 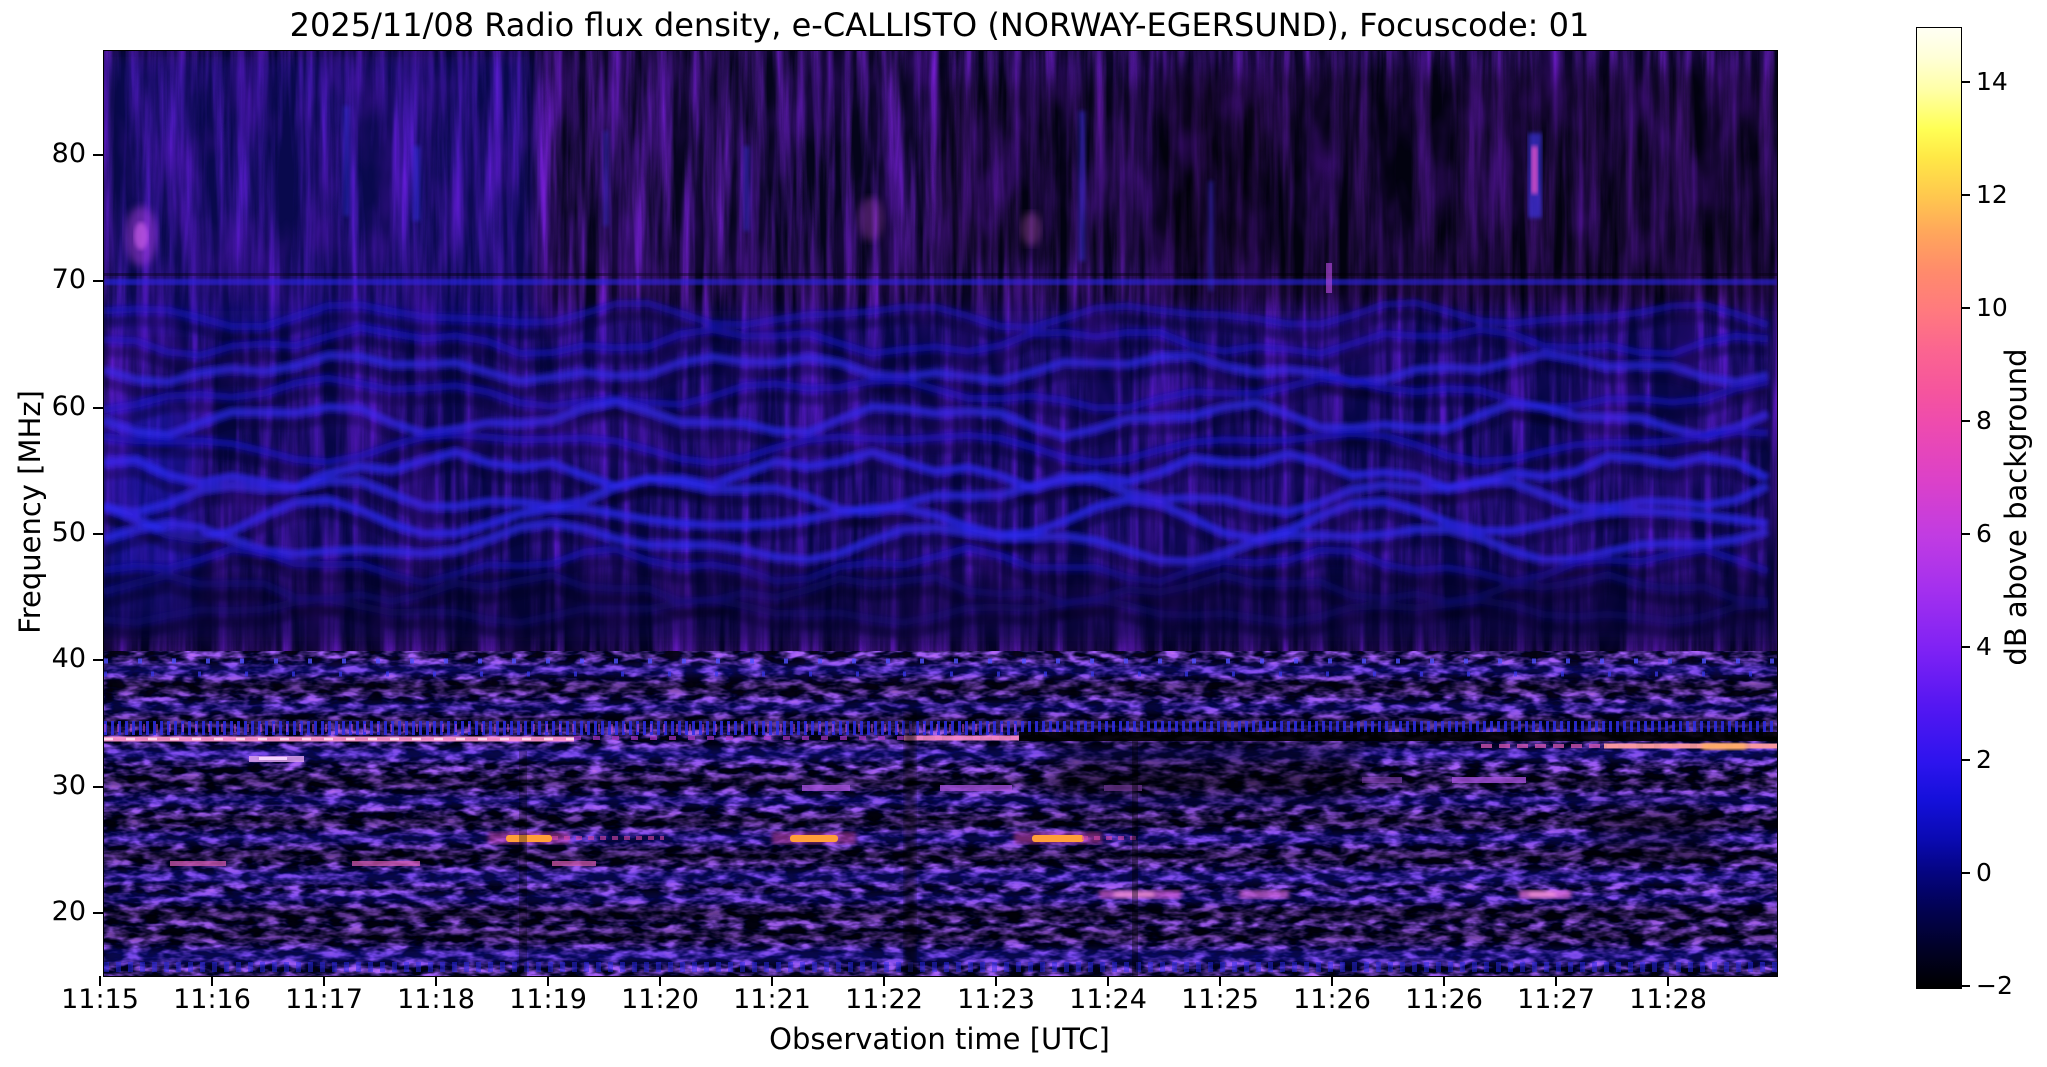 I want to click on x-tick-label: 11:23, so click(x=996, y=999).